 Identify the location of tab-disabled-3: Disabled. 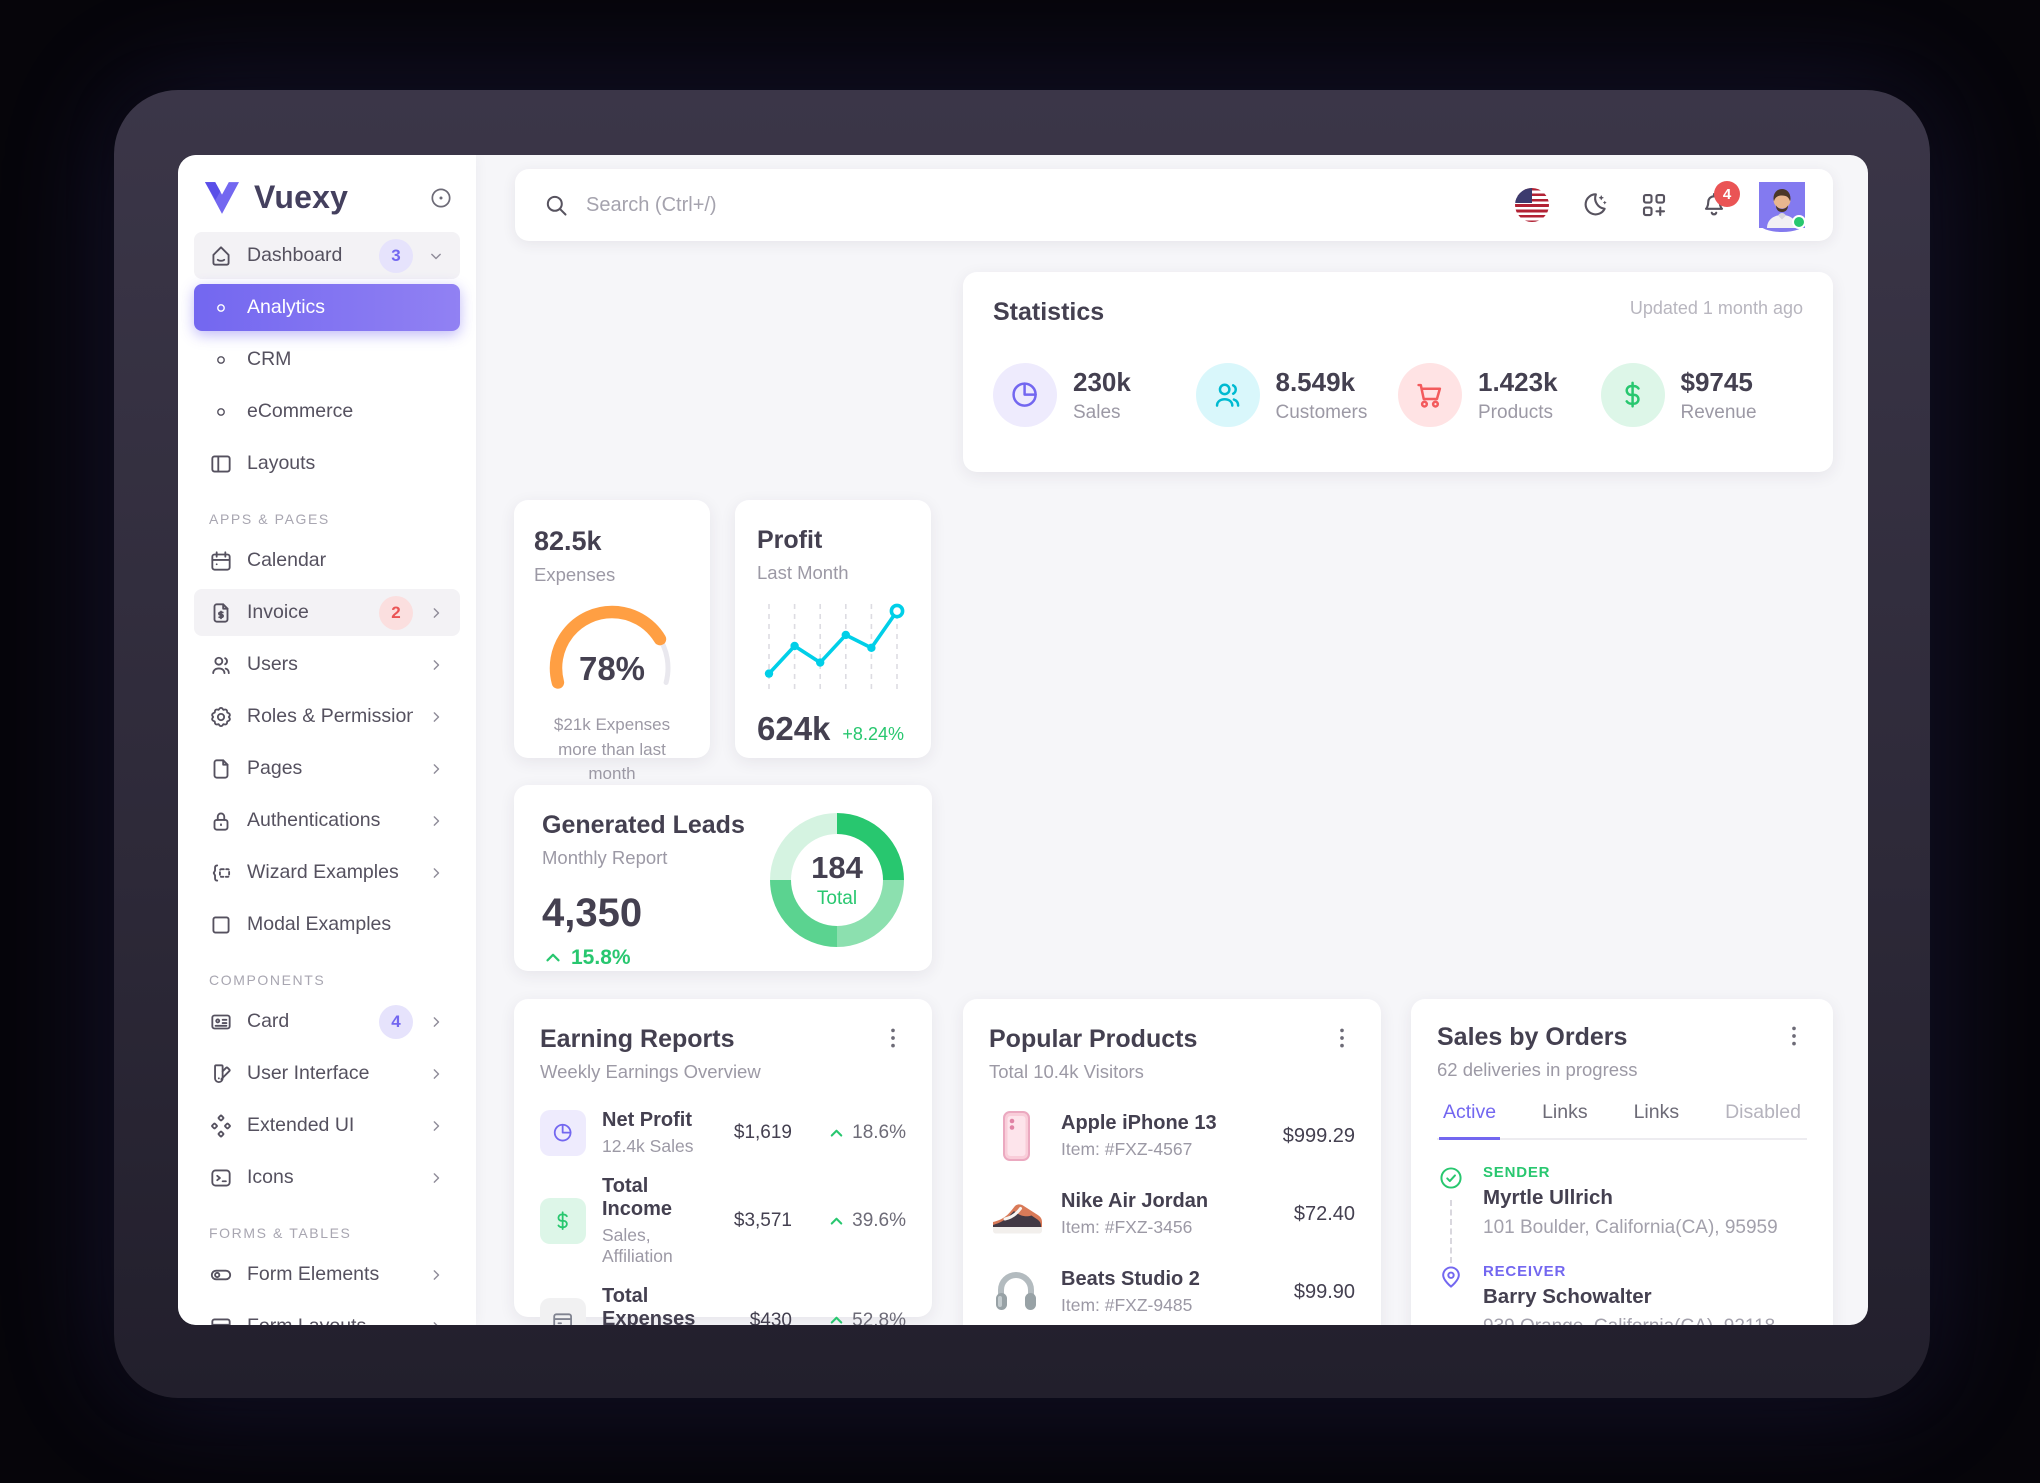
(1763, 1112).